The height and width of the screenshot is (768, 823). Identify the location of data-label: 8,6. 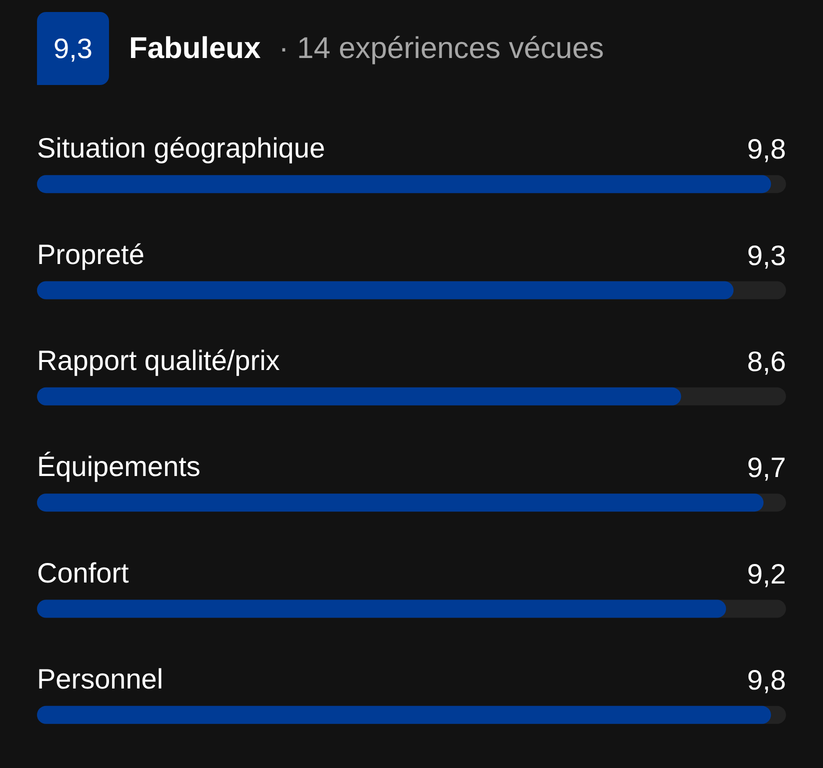
(766, 361).